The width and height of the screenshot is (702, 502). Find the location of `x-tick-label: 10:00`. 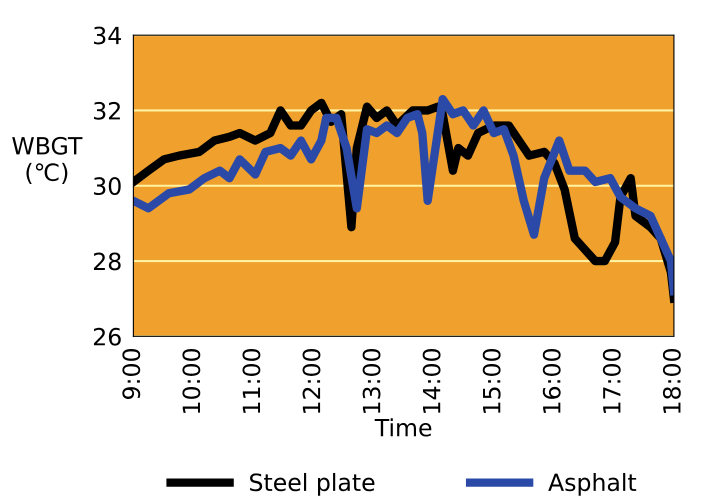

x-tick-label: 10:00 is located at coordinates (191, 381).